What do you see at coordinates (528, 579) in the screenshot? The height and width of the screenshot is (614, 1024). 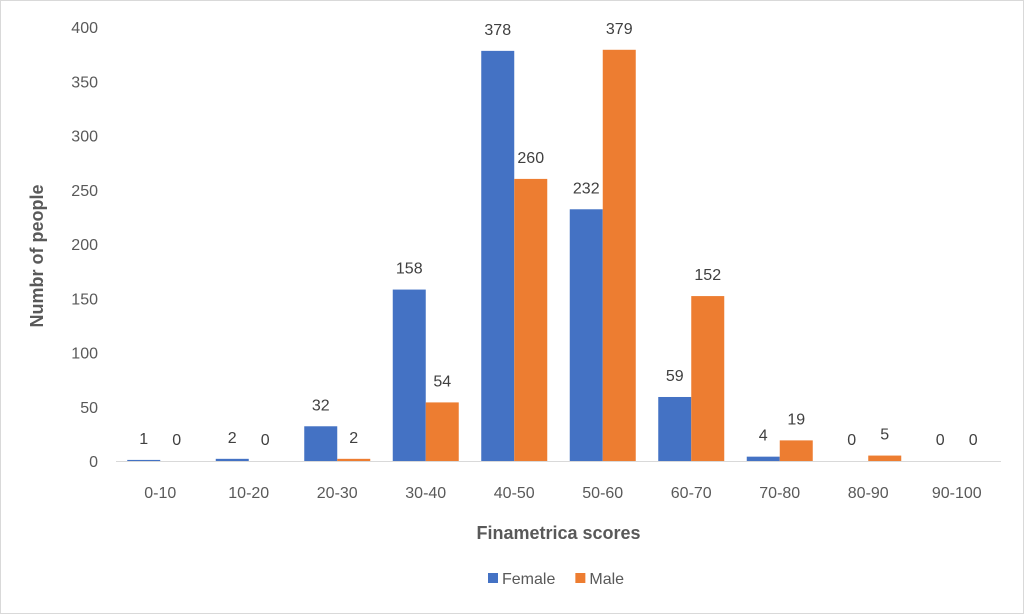 I see `legend-label-female: Female` at bounding box center [528, 579].